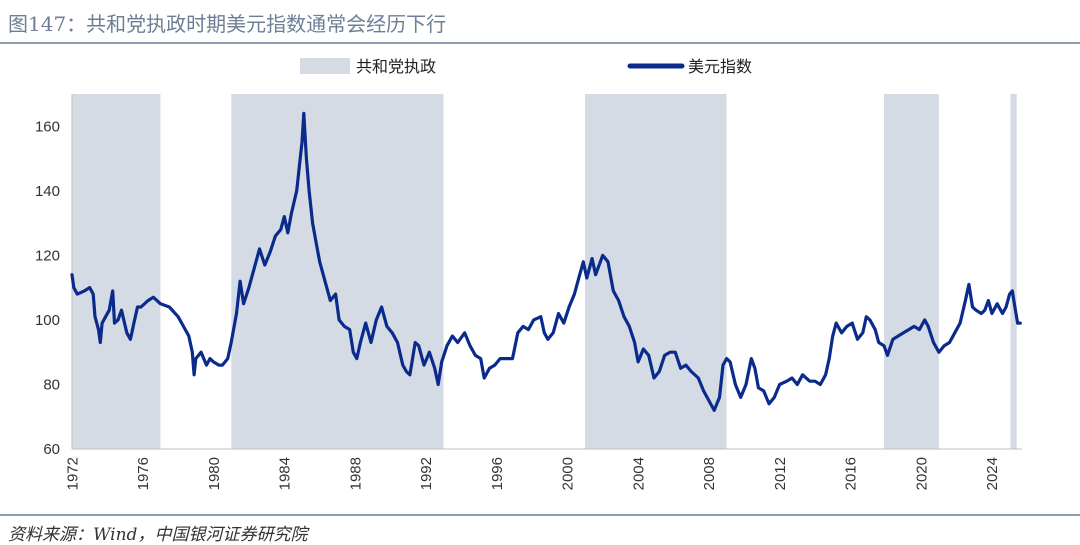  What do you see at coordinates (47, 255) in the screenshot?
I see `y-tick-label: 120` at bounding box center [47, 255].